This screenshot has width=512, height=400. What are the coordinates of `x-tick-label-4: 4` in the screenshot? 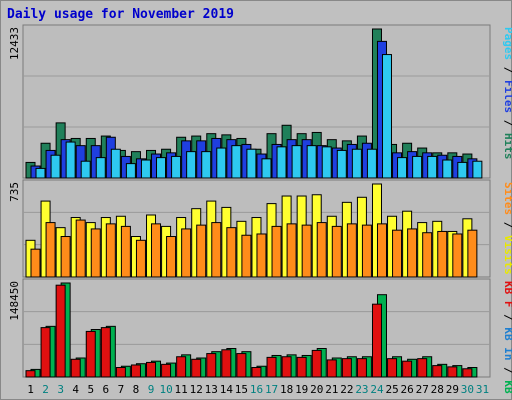 It's located at (75, 389).